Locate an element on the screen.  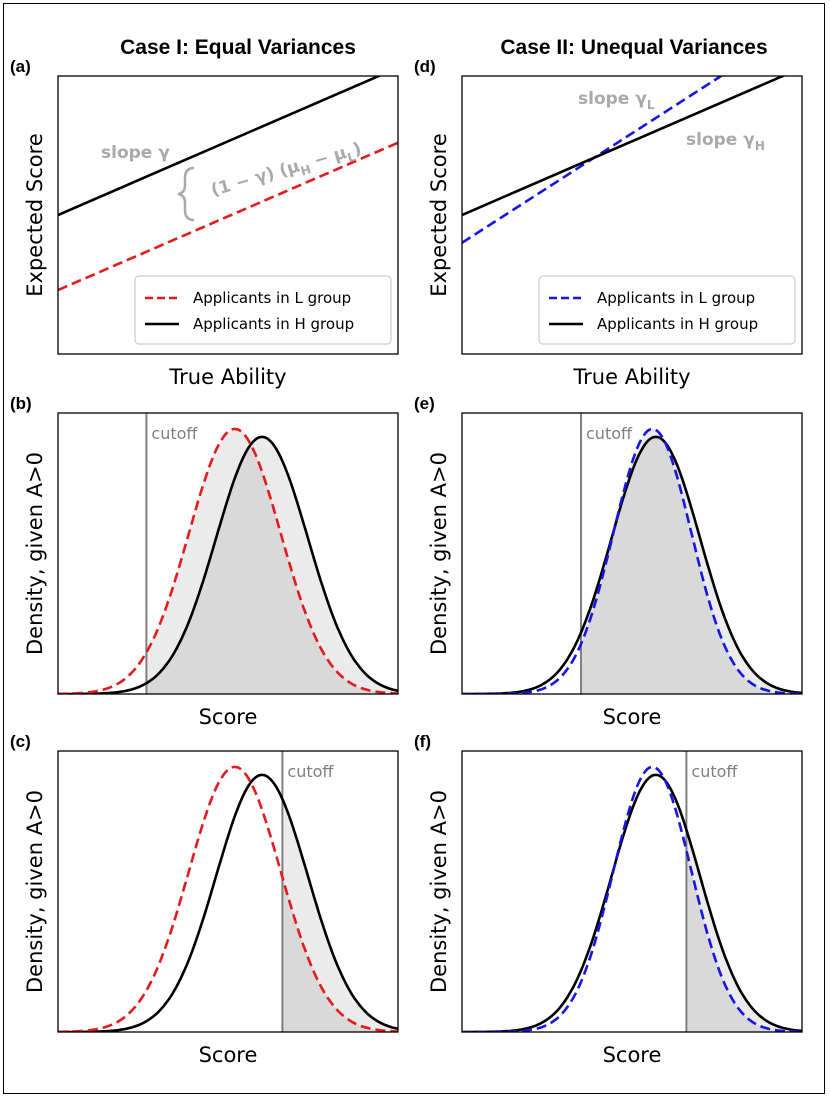
slope-gamma-label: slope γ is located at coordinates (135, 153).